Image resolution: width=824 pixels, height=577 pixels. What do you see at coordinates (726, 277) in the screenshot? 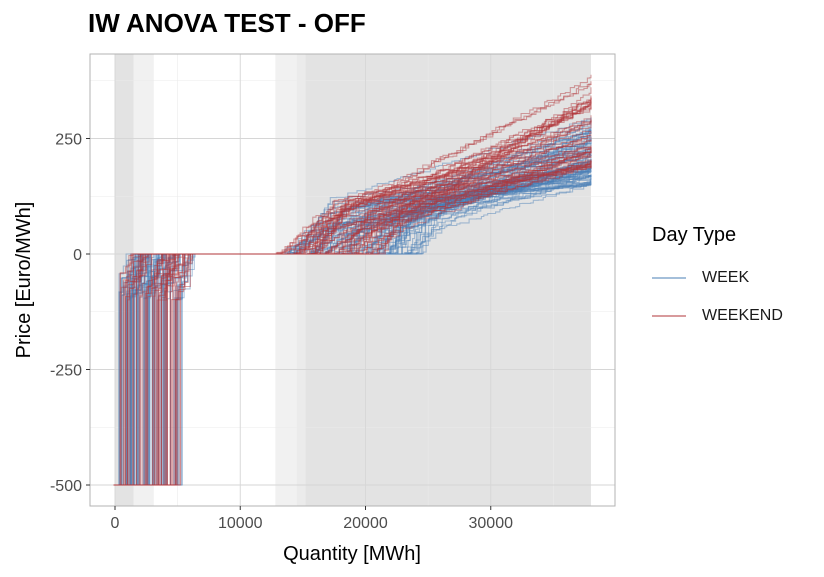
I see `legend-label-week: WEEK` at bounding box center [726, 277].